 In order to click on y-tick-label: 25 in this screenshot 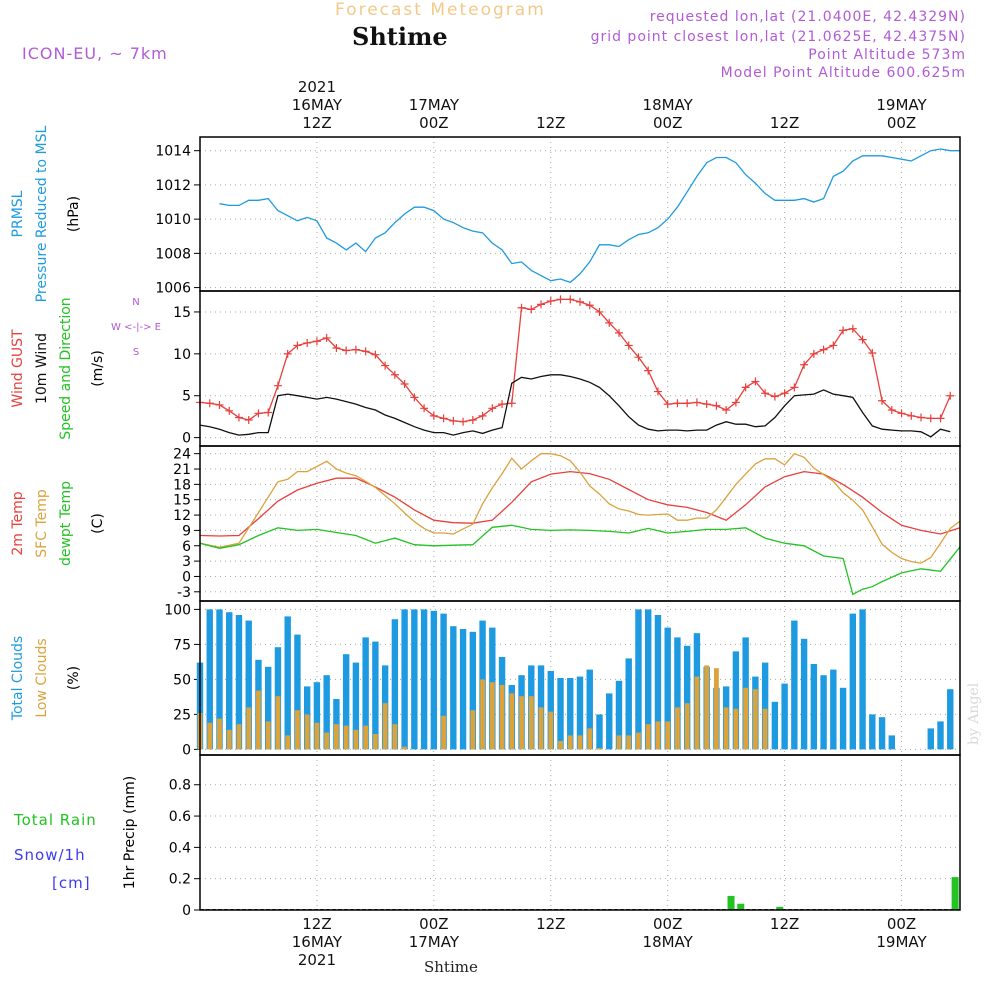, I will do `click(182, 715)`.